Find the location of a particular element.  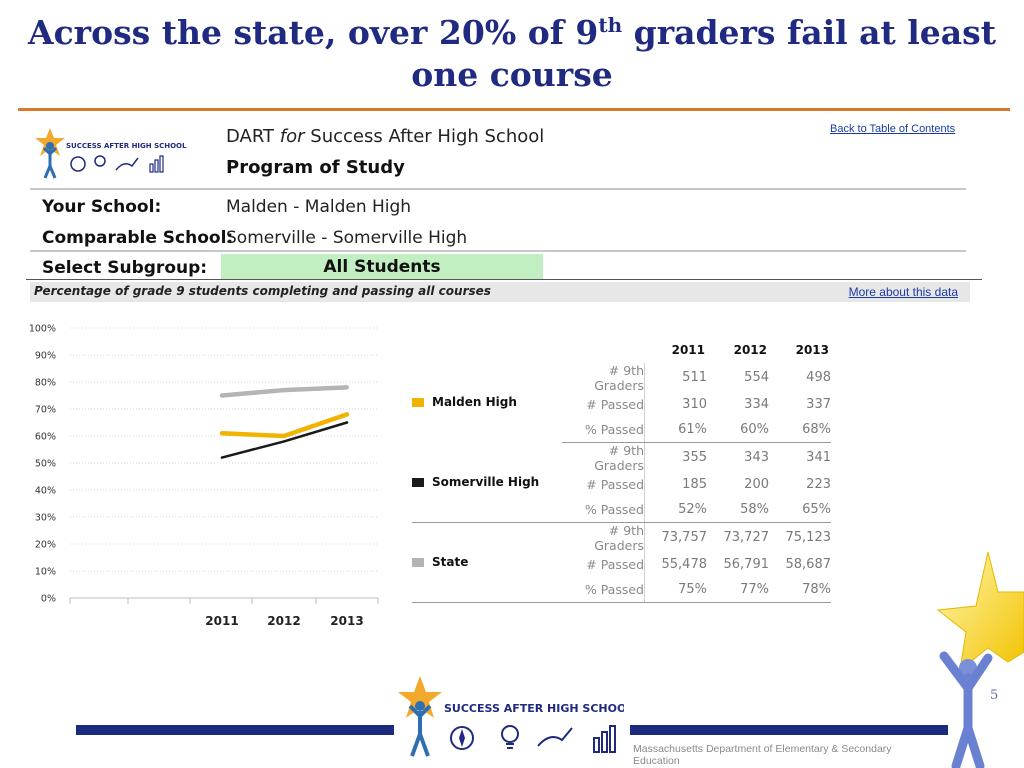

table-cell: 310 is located at coordinates (694, 405).